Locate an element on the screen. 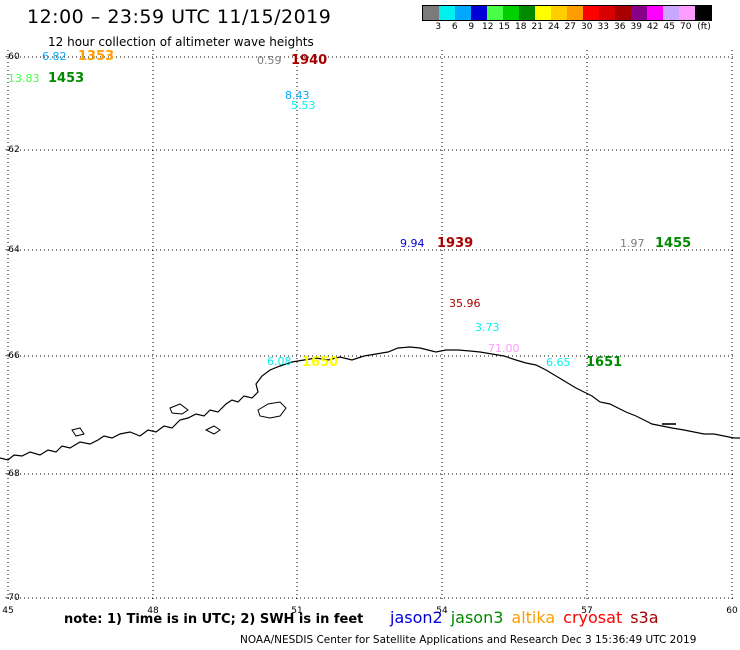  wave-height-value: 3.73 is located at coordinates (487, 327).